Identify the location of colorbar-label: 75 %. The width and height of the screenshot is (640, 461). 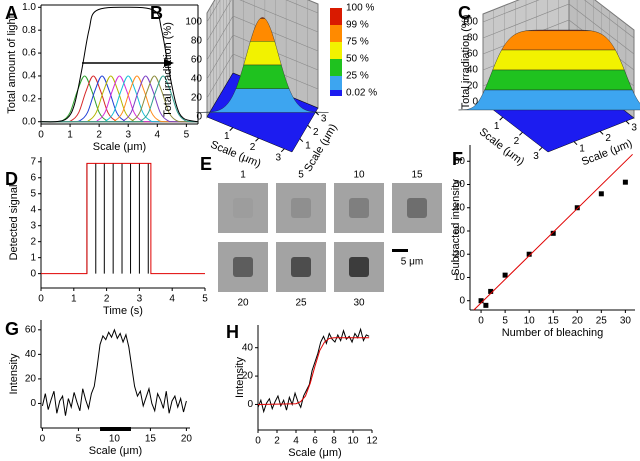
(357, 42).